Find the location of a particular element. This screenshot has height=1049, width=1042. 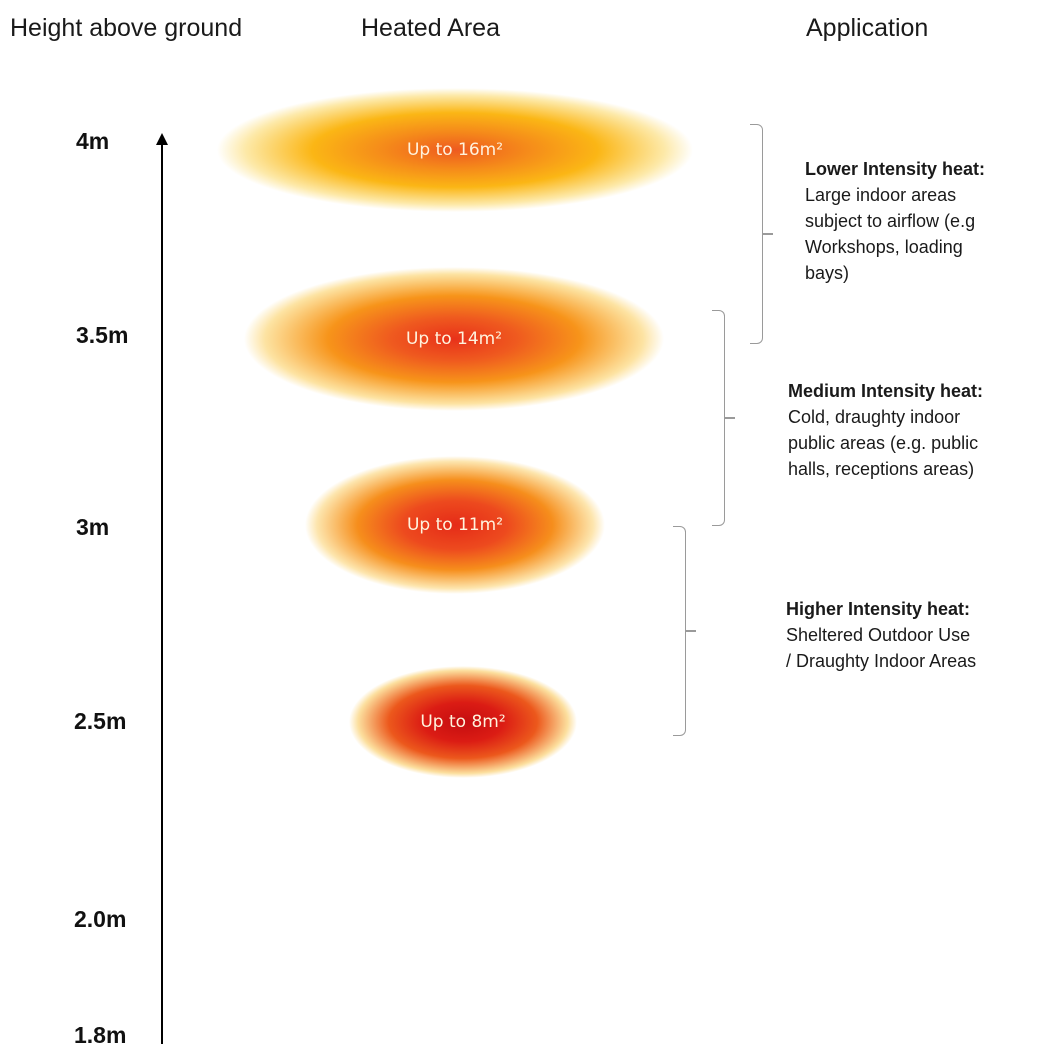

heat-zone-11m2: Up to 11m² is located at coordinates (455, 525).